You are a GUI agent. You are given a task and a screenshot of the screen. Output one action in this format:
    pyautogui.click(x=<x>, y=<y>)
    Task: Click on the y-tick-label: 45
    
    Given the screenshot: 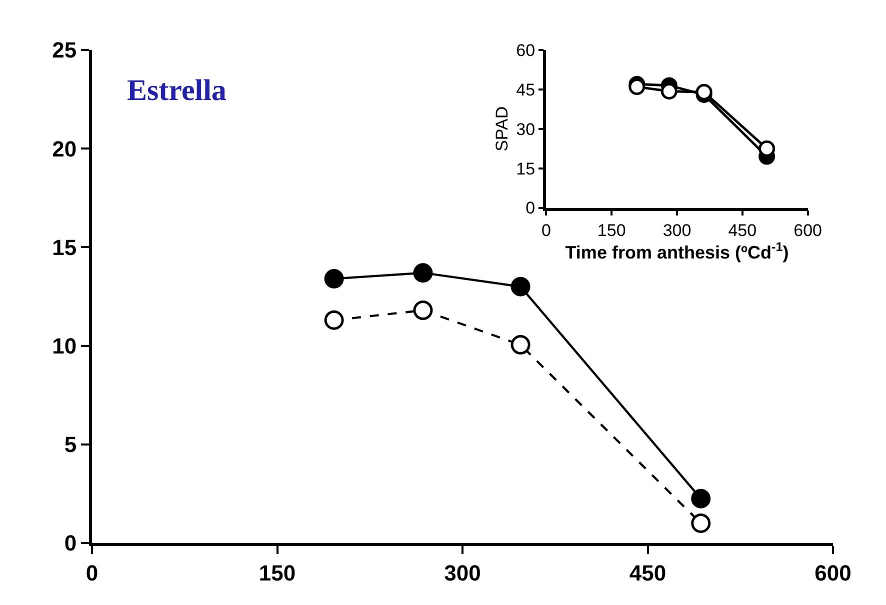 What is the action you would take?
    pyautogui.click(x=526, y=90)
    